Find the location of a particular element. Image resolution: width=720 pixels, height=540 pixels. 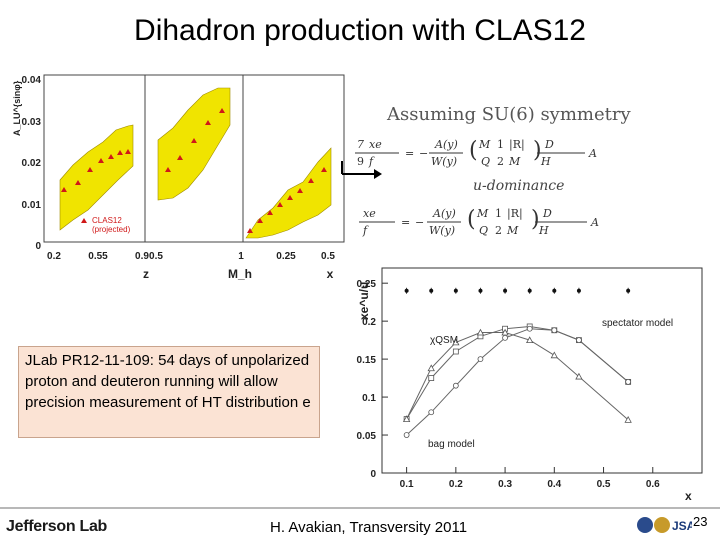

annotation-chiqsm: χQSM is located at coordinates (444, 340).